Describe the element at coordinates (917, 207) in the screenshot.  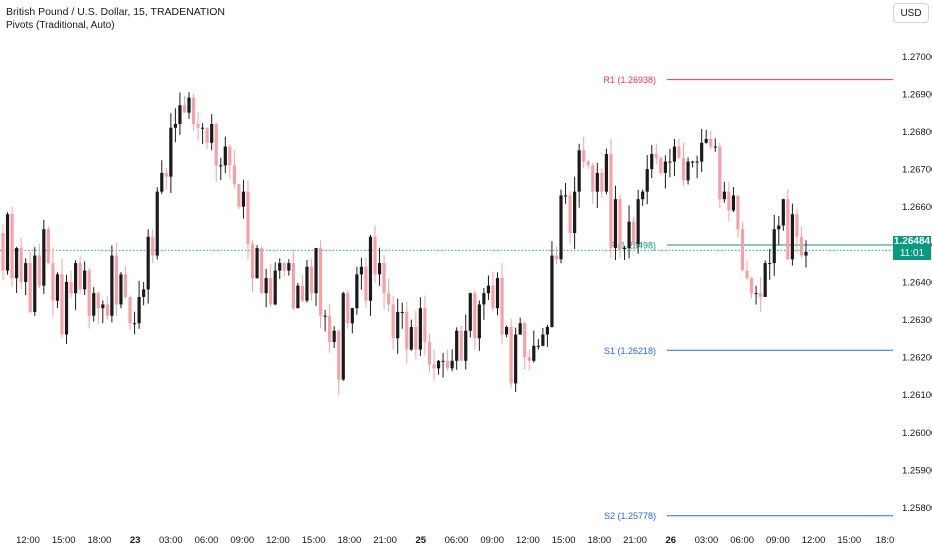
I see `y-tick-label: 1.26600` at that location.